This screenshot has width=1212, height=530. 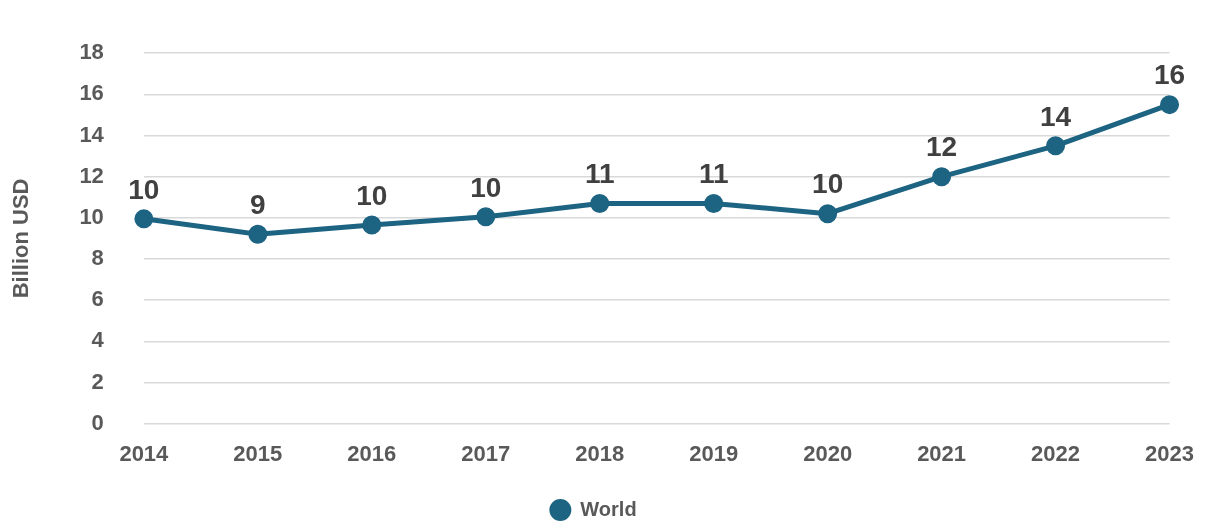 What do you see at coordinates (97, 381) in the screenshot?
I see `y-tick-label: 2` at bounding box center [97, 381].